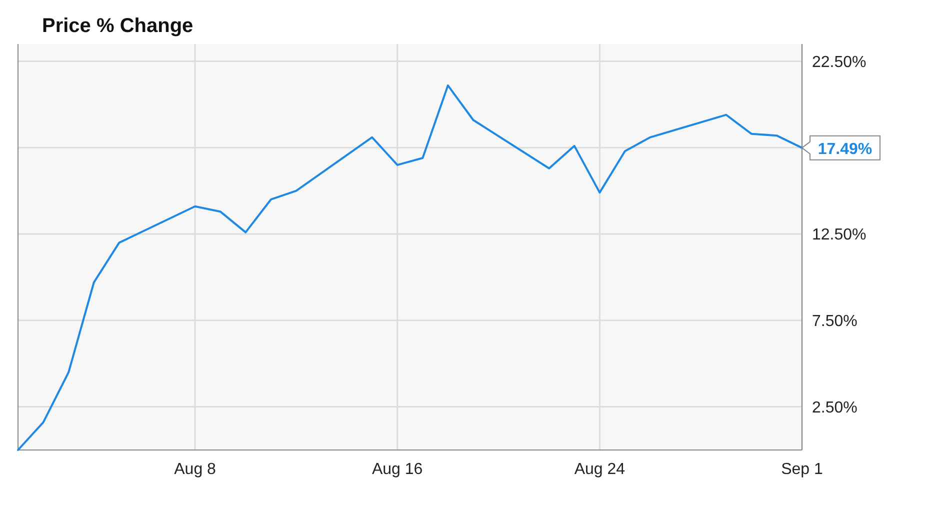 The image size is (931, 506). I want to click on x-tick-label: Aug 8, so click(195, 469).